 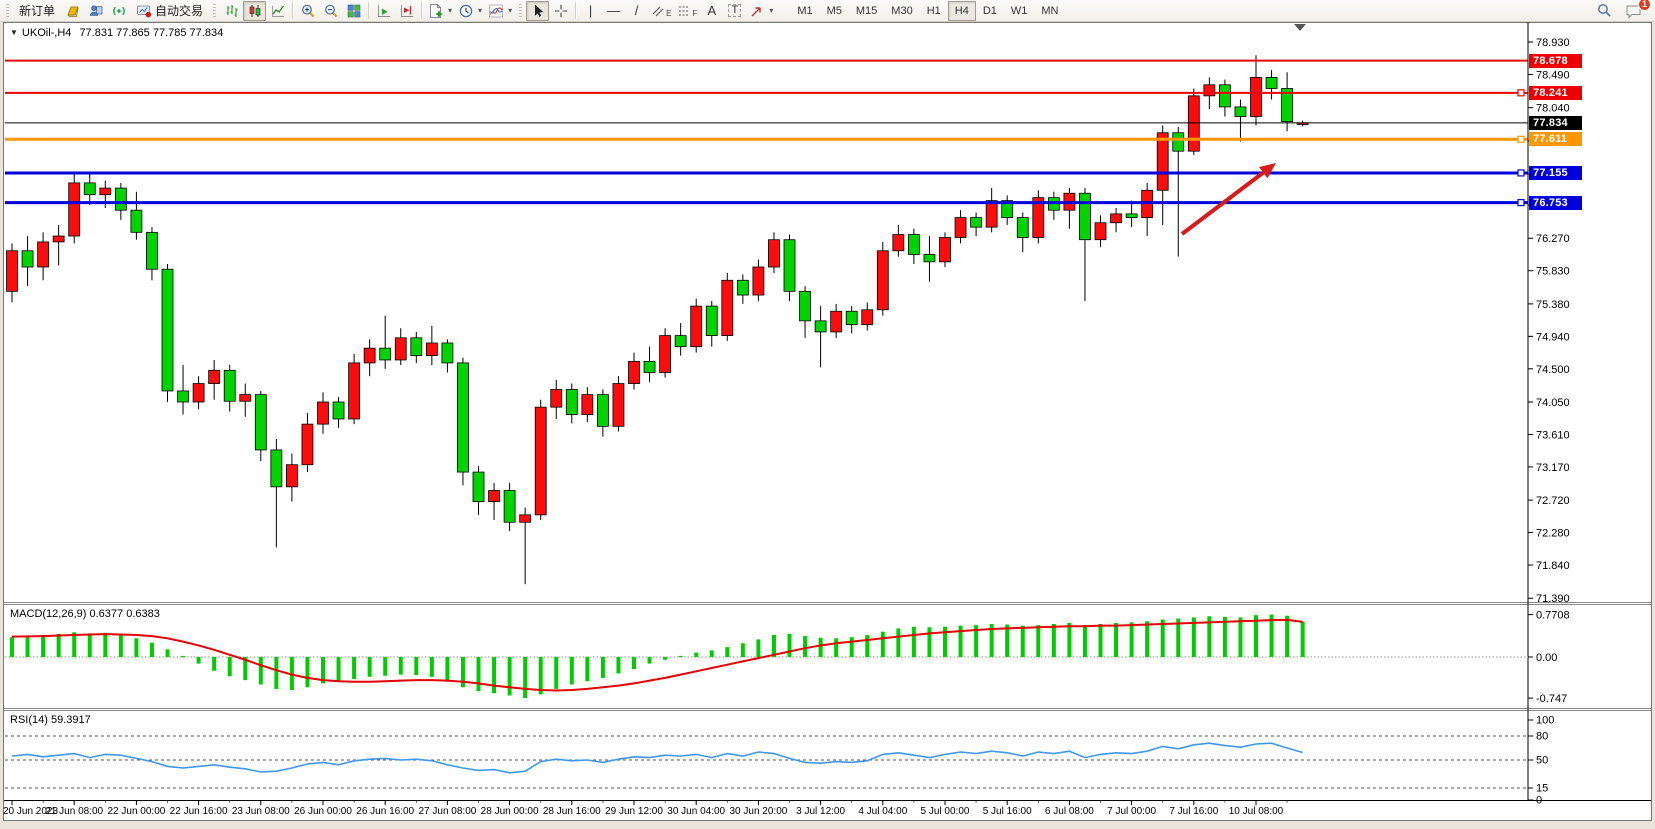 I want to click on vertical-line-tool-button: |, so click(x=590, y=11).